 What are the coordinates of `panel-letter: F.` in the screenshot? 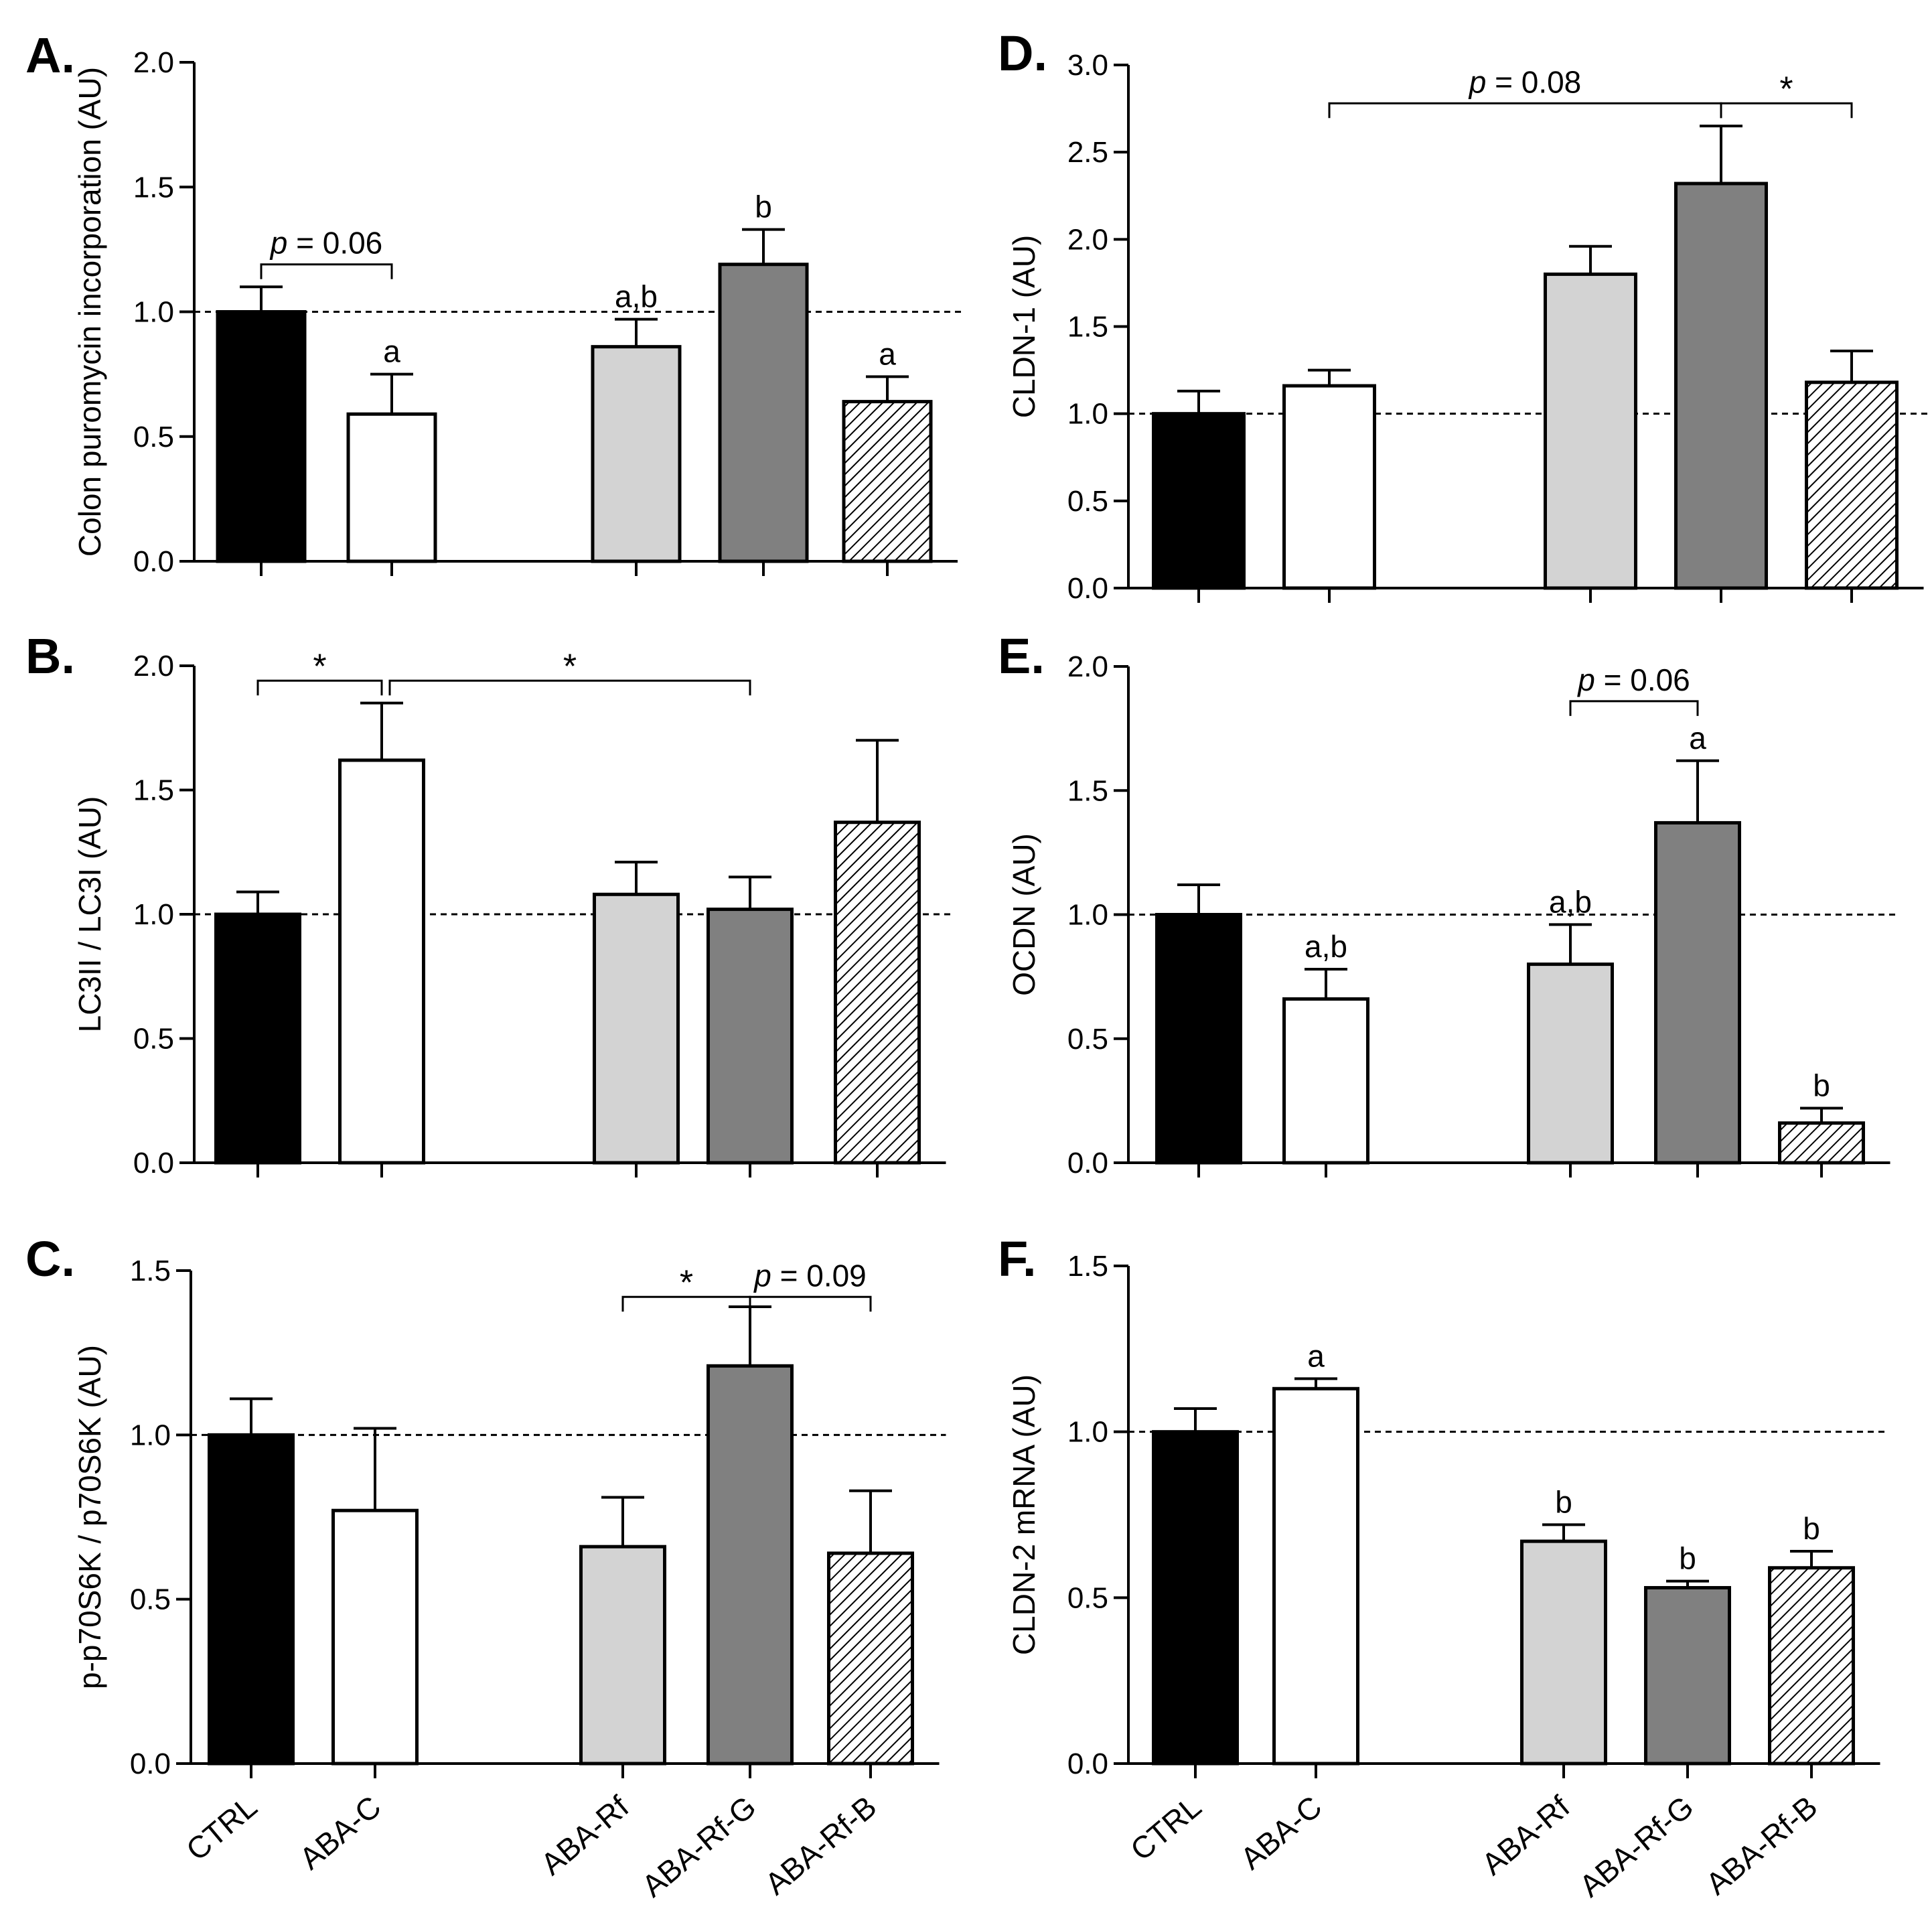 It's located at (1017, 1259).